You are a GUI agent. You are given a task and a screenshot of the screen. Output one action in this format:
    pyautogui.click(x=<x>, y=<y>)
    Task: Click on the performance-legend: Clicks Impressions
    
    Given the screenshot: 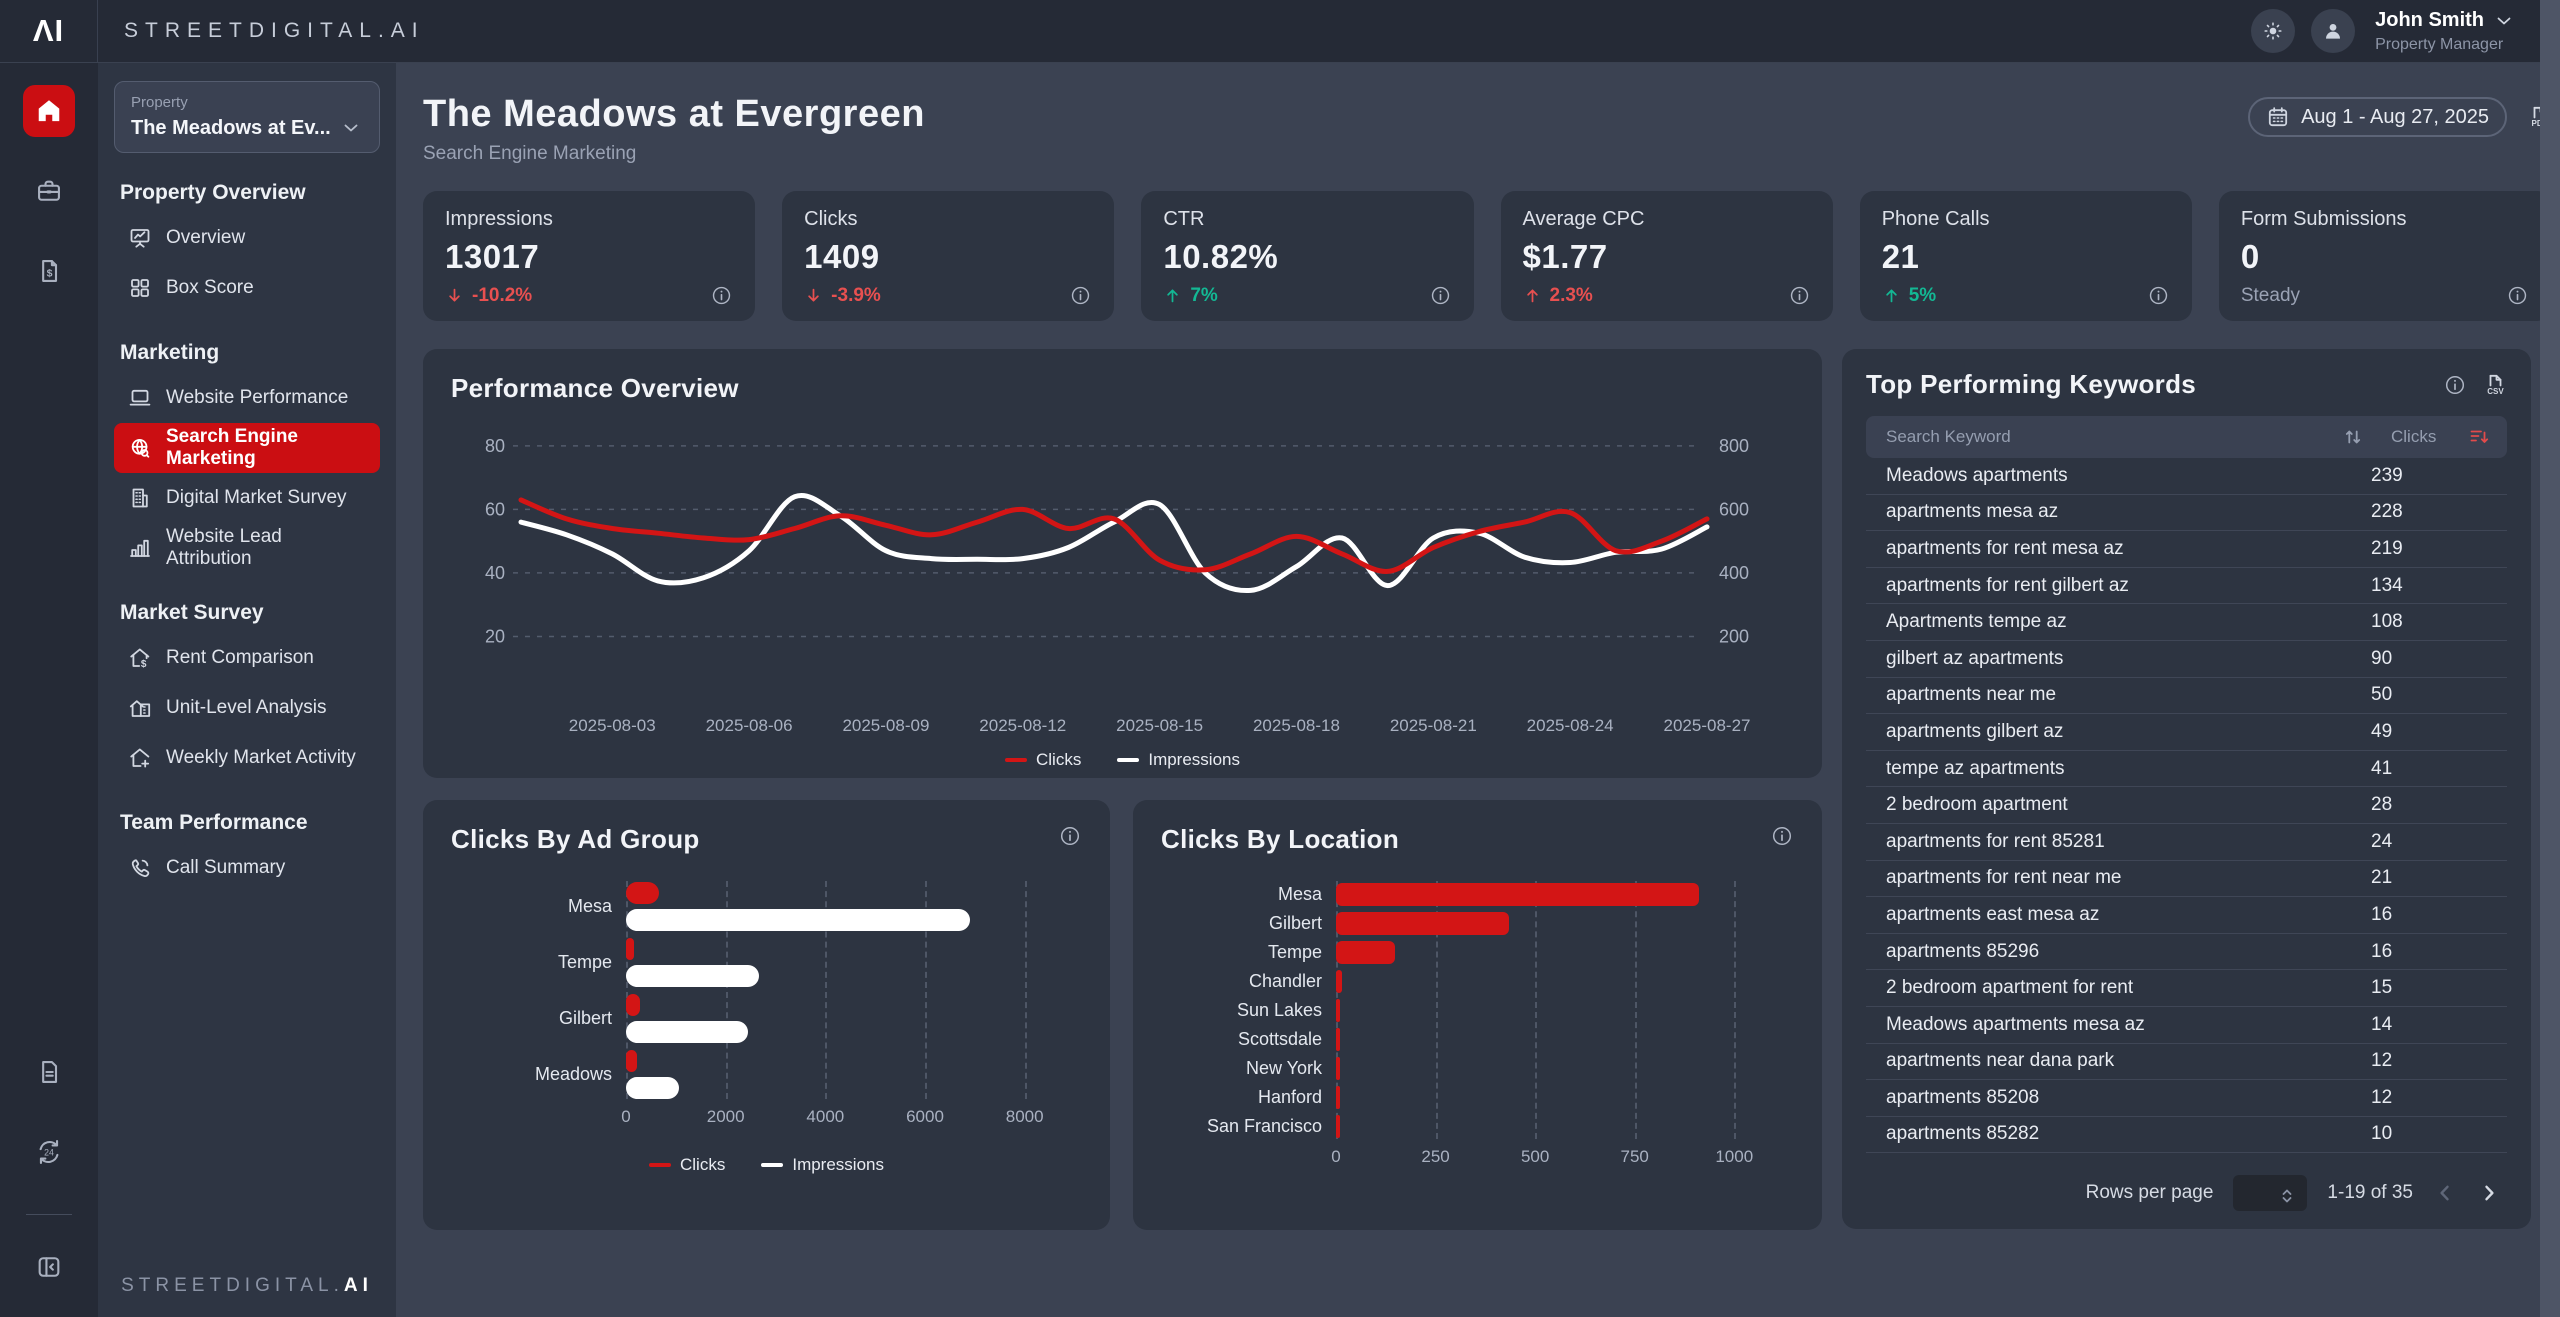 What is the action you would take?
    pyautogui.click(x=1122, y=760)
    